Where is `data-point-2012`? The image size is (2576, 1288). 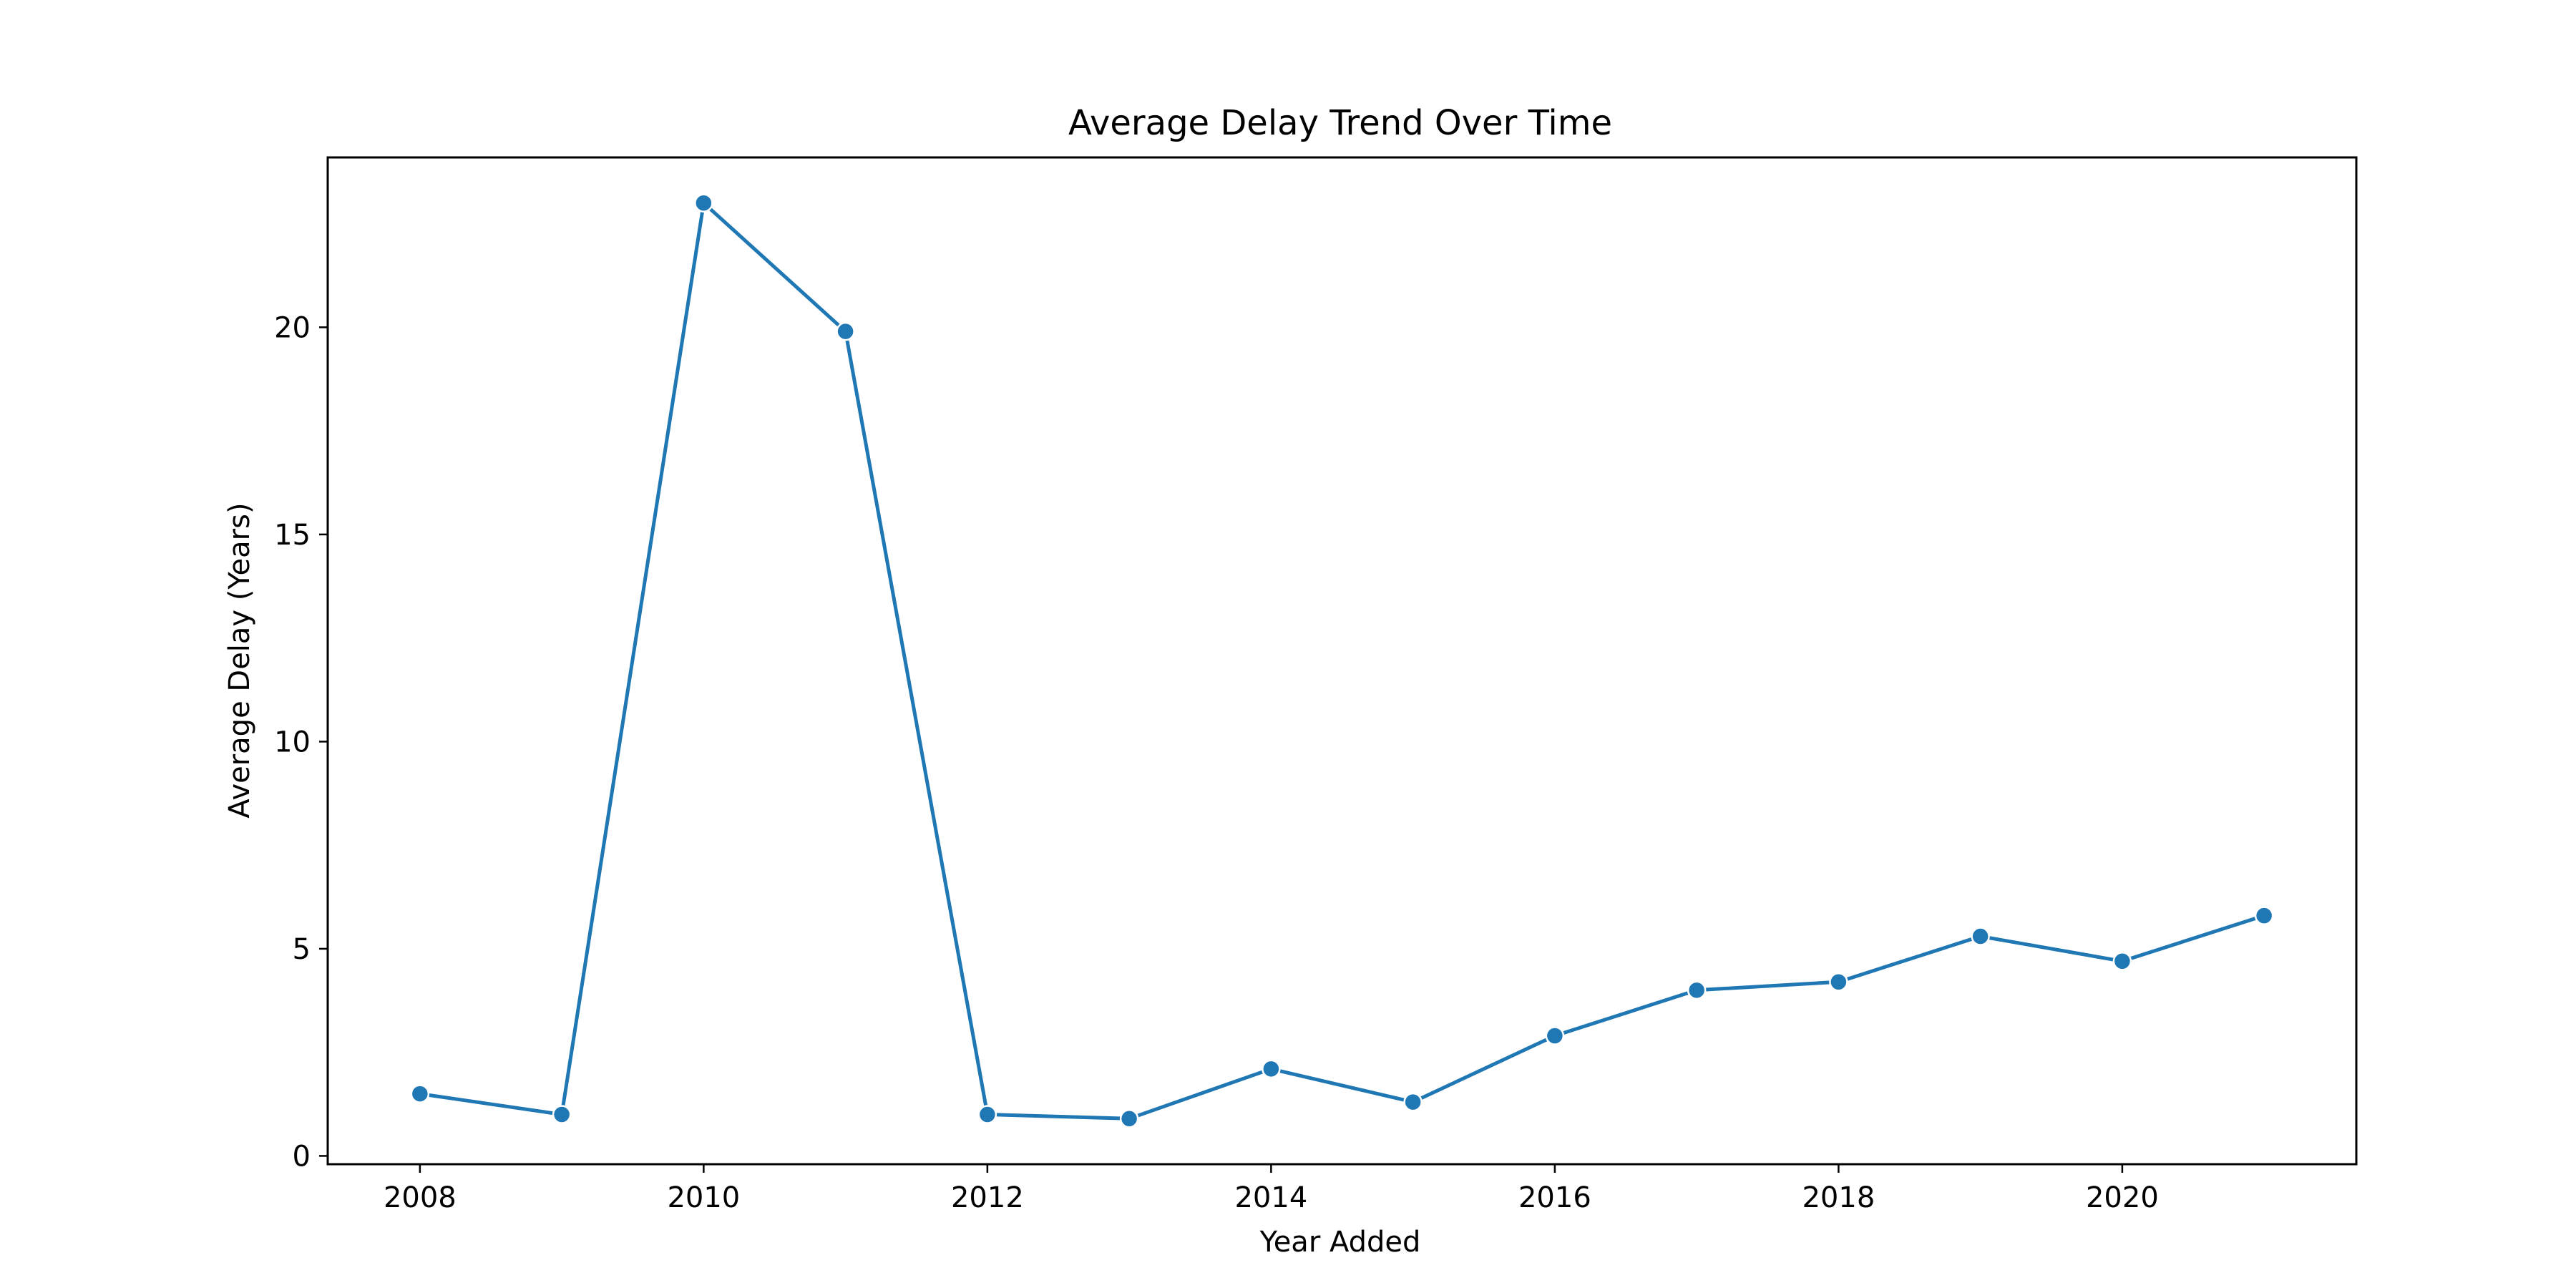 data-point-2012 is located at coordinates (987, 1114).